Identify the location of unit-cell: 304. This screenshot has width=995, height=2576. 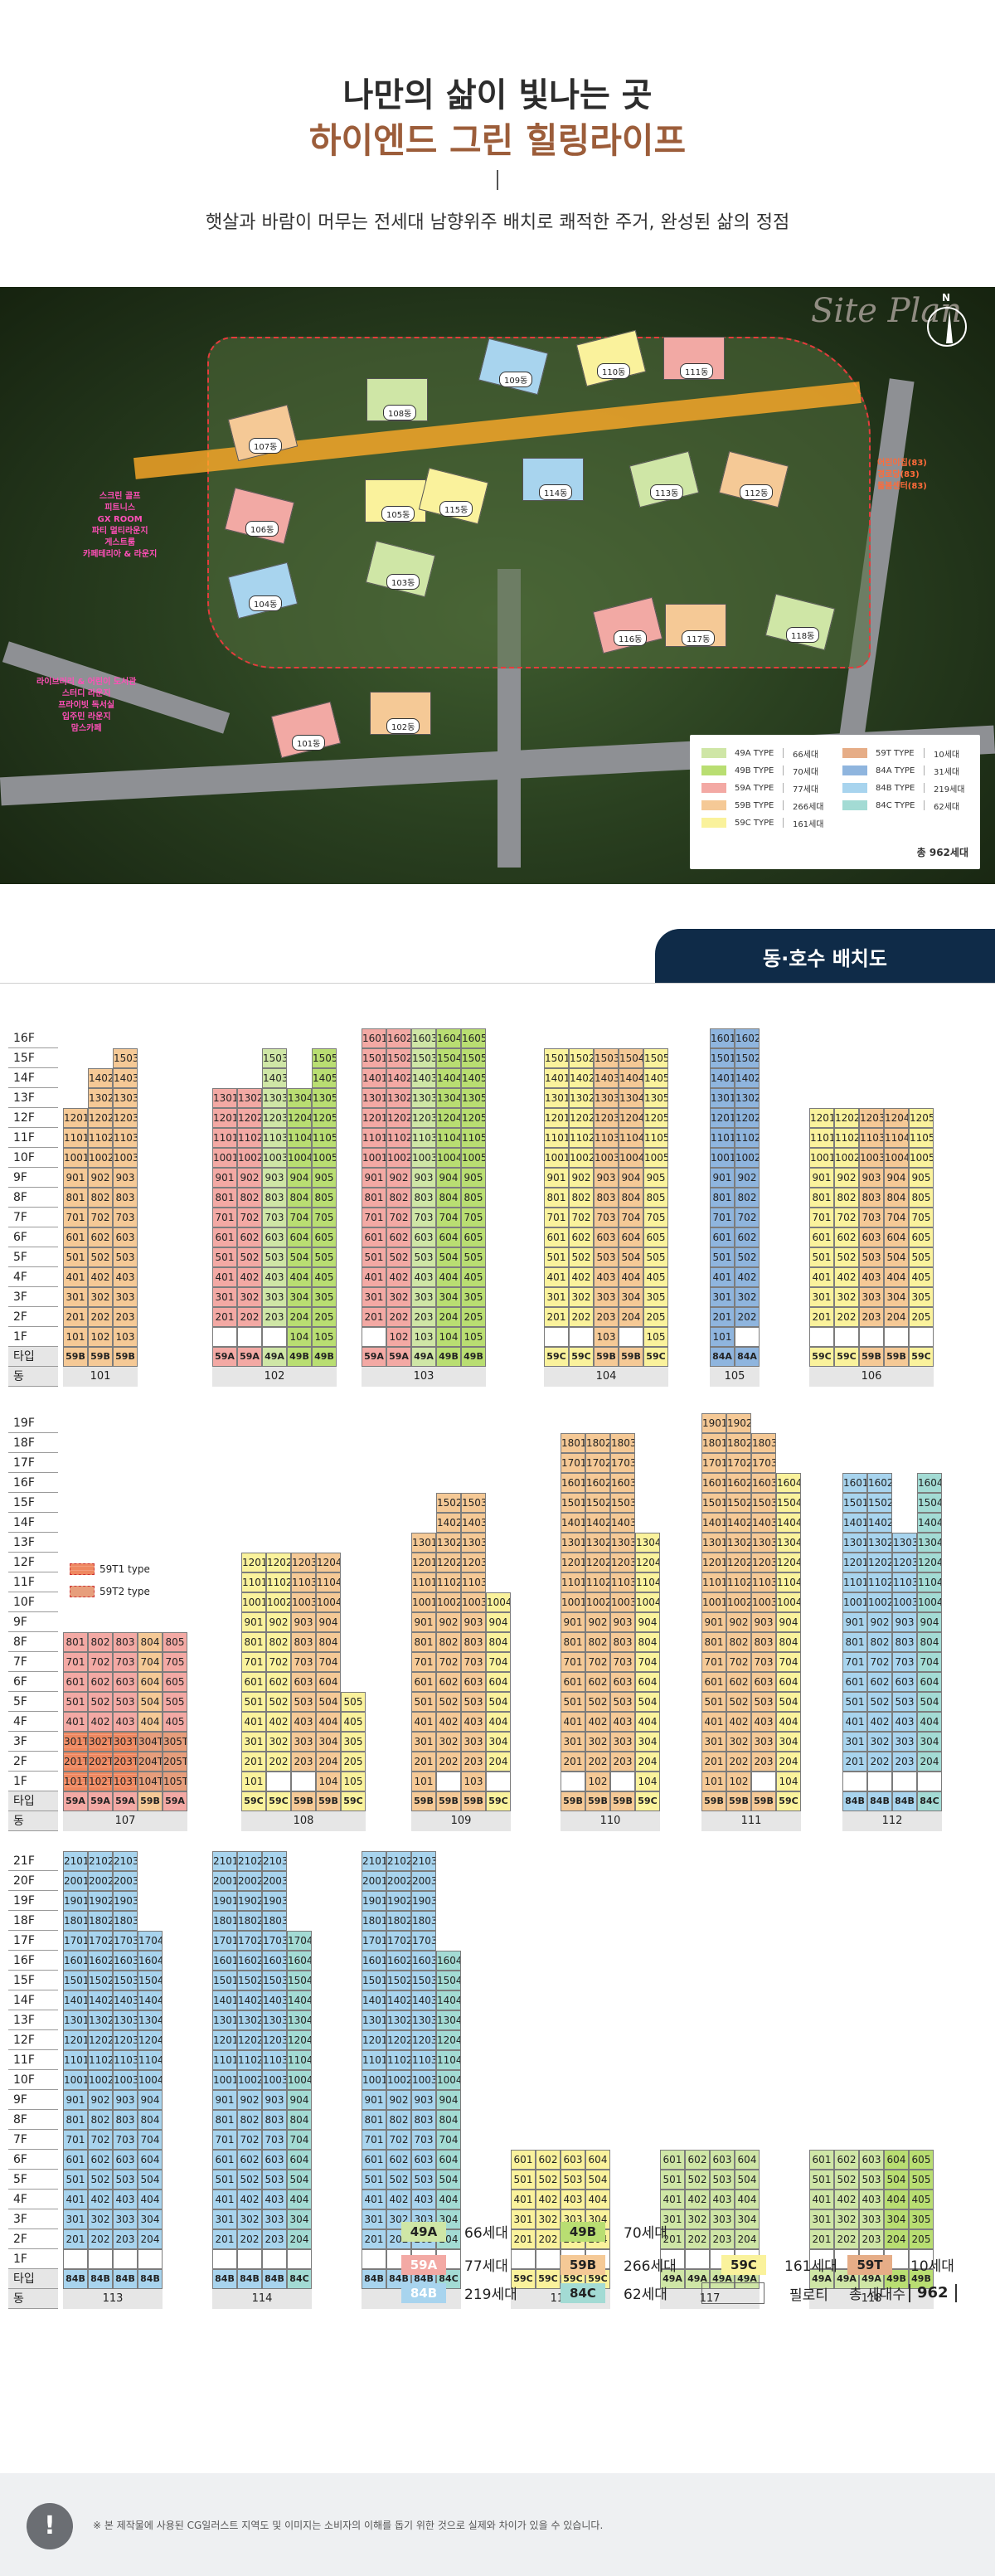
(788, 1742).